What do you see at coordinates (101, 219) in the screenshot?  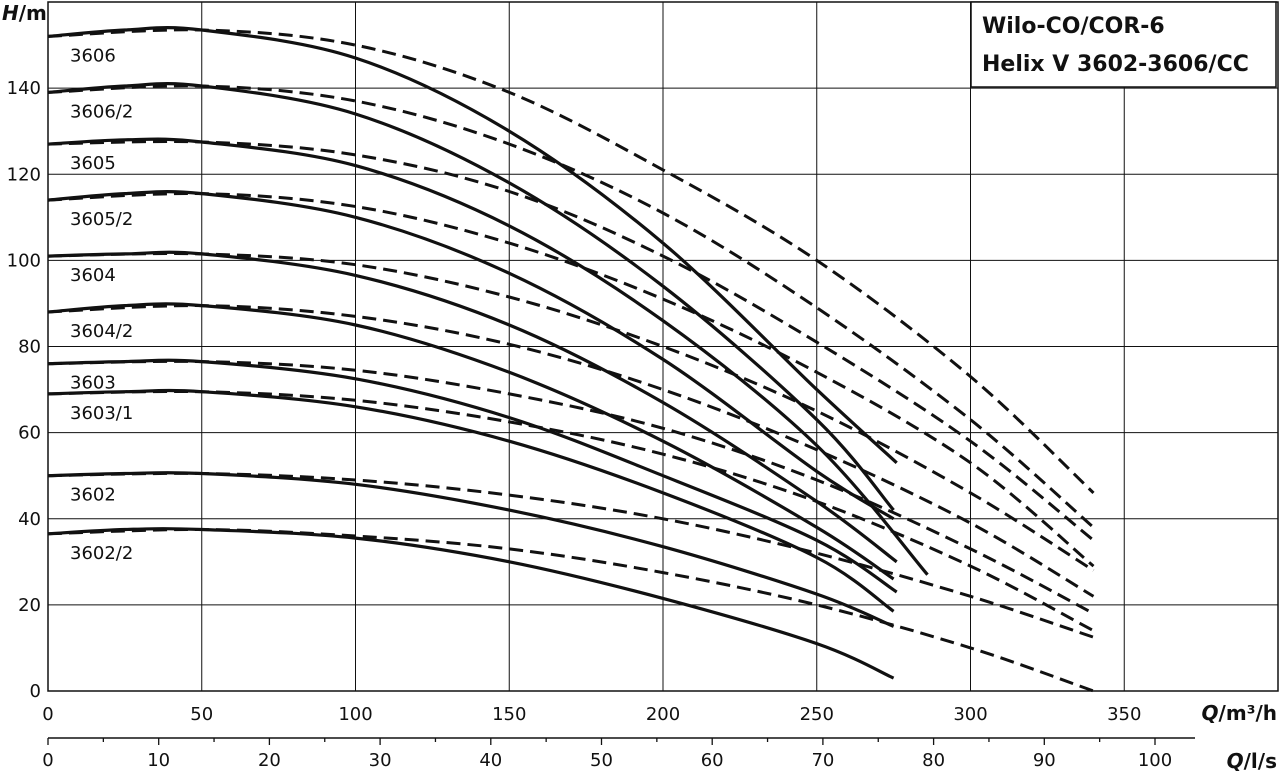 I see `curve-label: 3605/2` at bounding box center [101, 219].